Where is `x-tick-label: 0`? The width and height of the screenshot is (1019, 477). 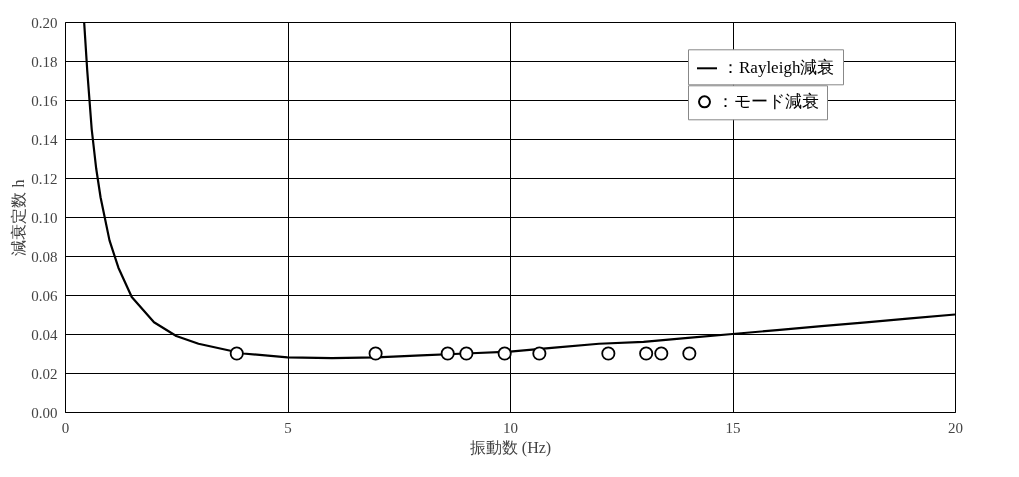
x-tick-label: 0 is located at coordinates (65, 427).